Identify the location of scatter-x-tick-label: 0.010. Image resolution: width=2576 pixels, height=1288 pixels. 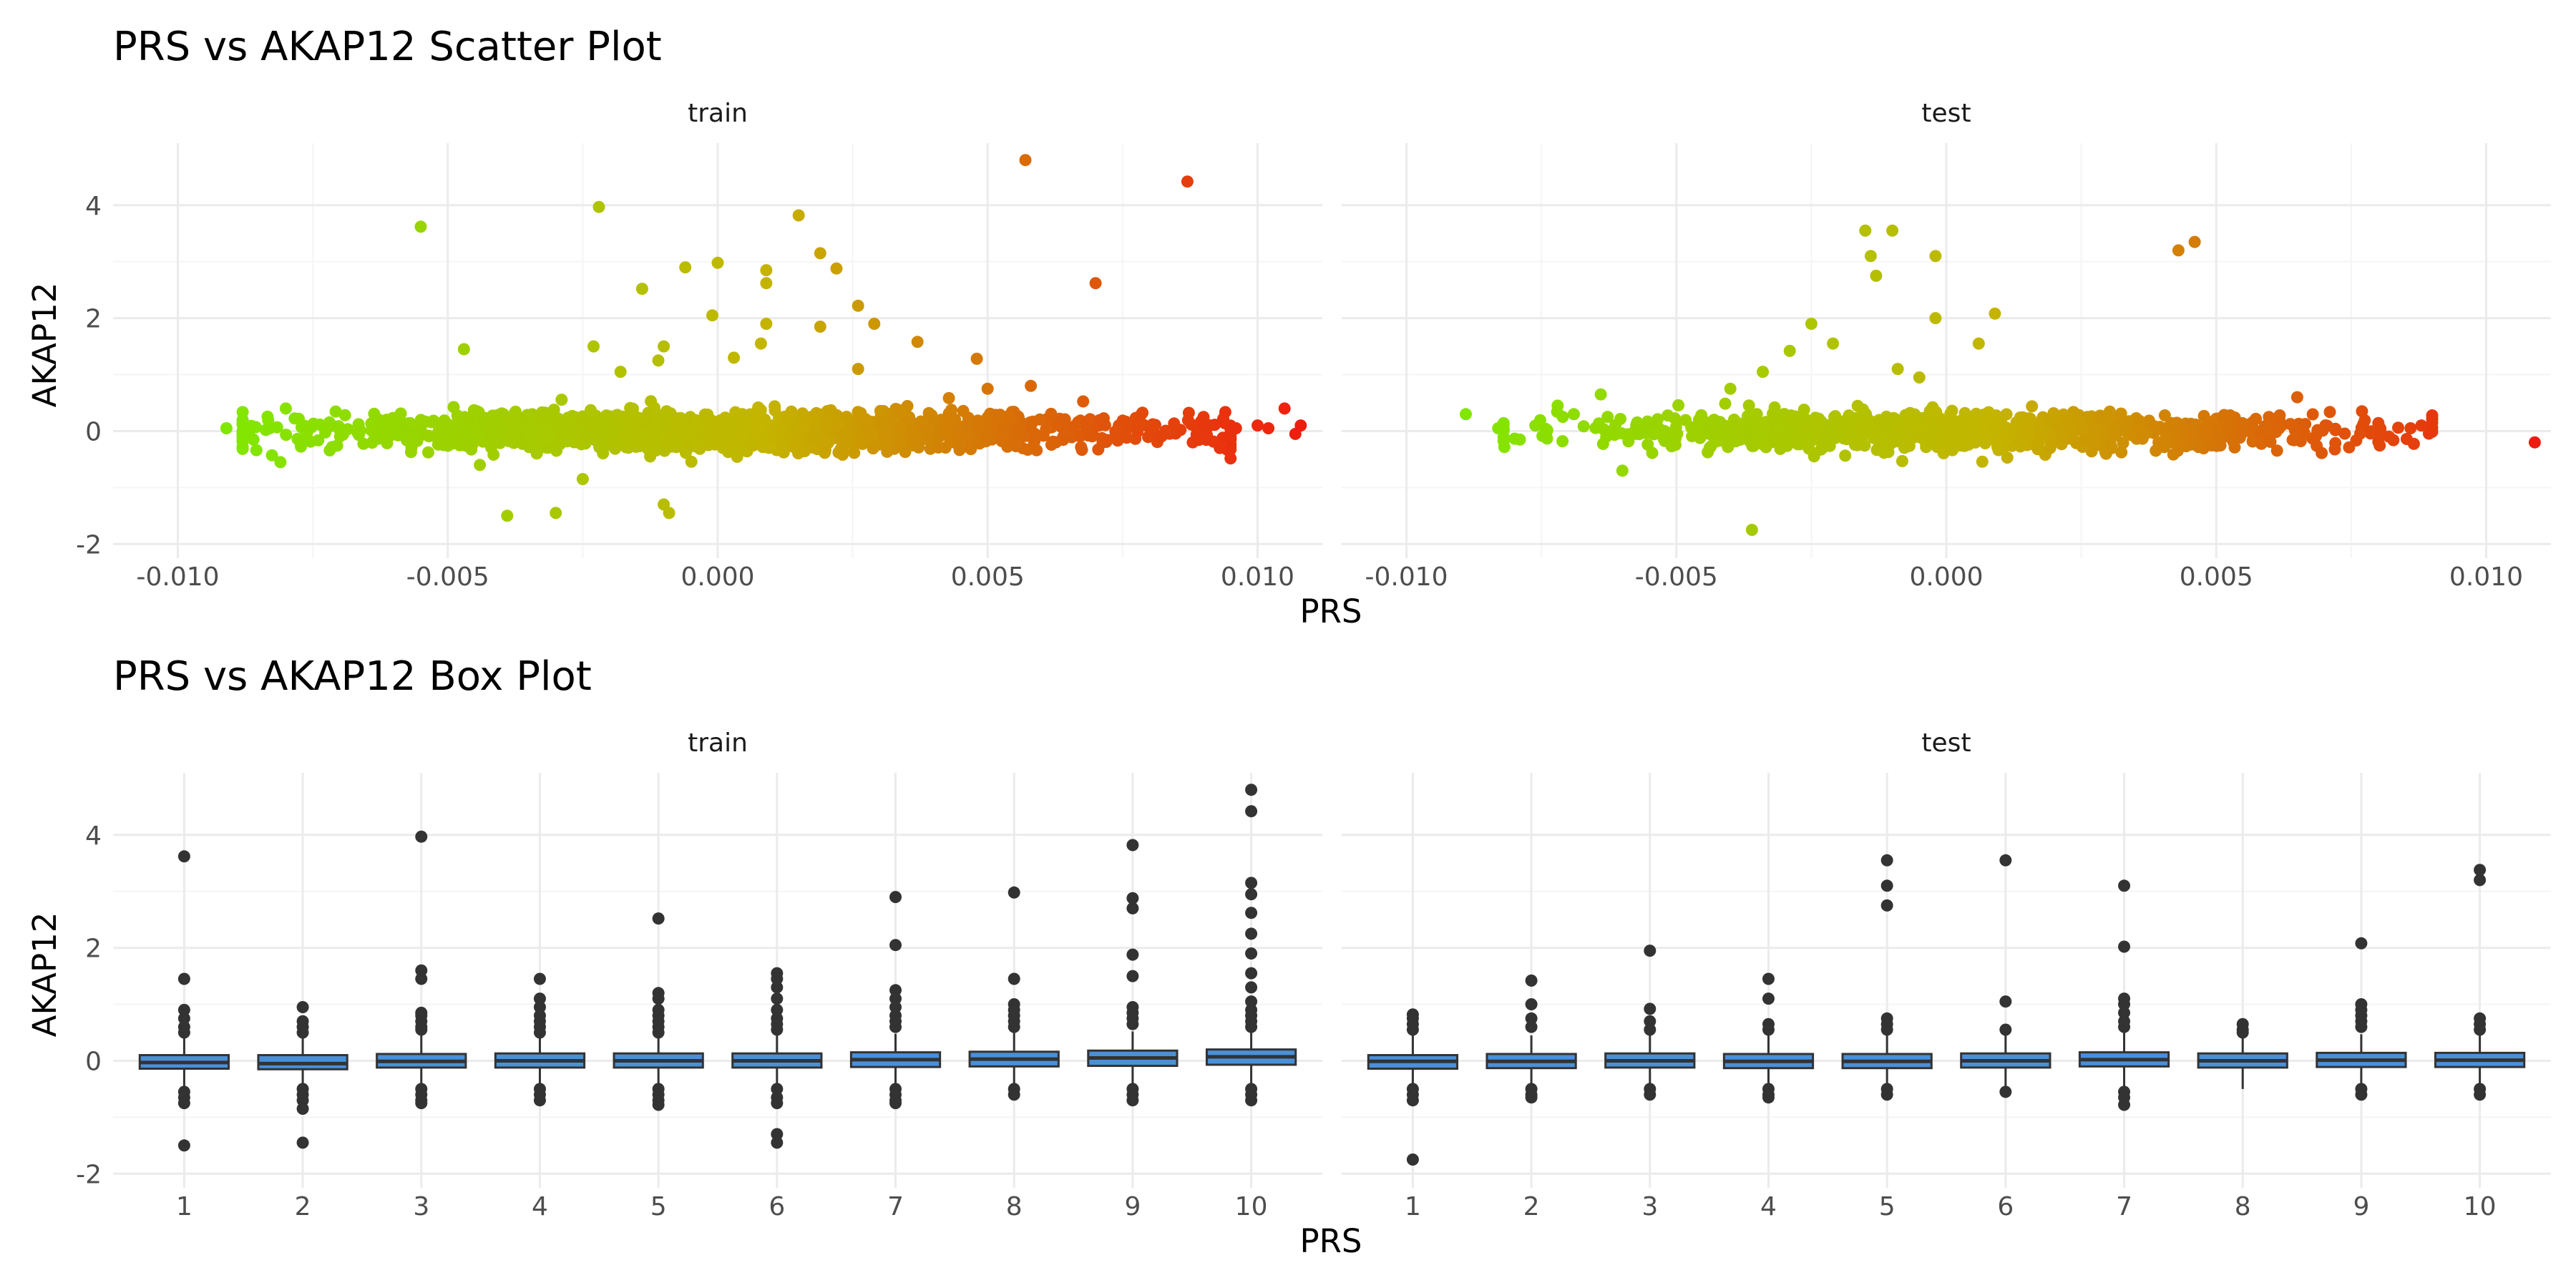
(2486, 577).